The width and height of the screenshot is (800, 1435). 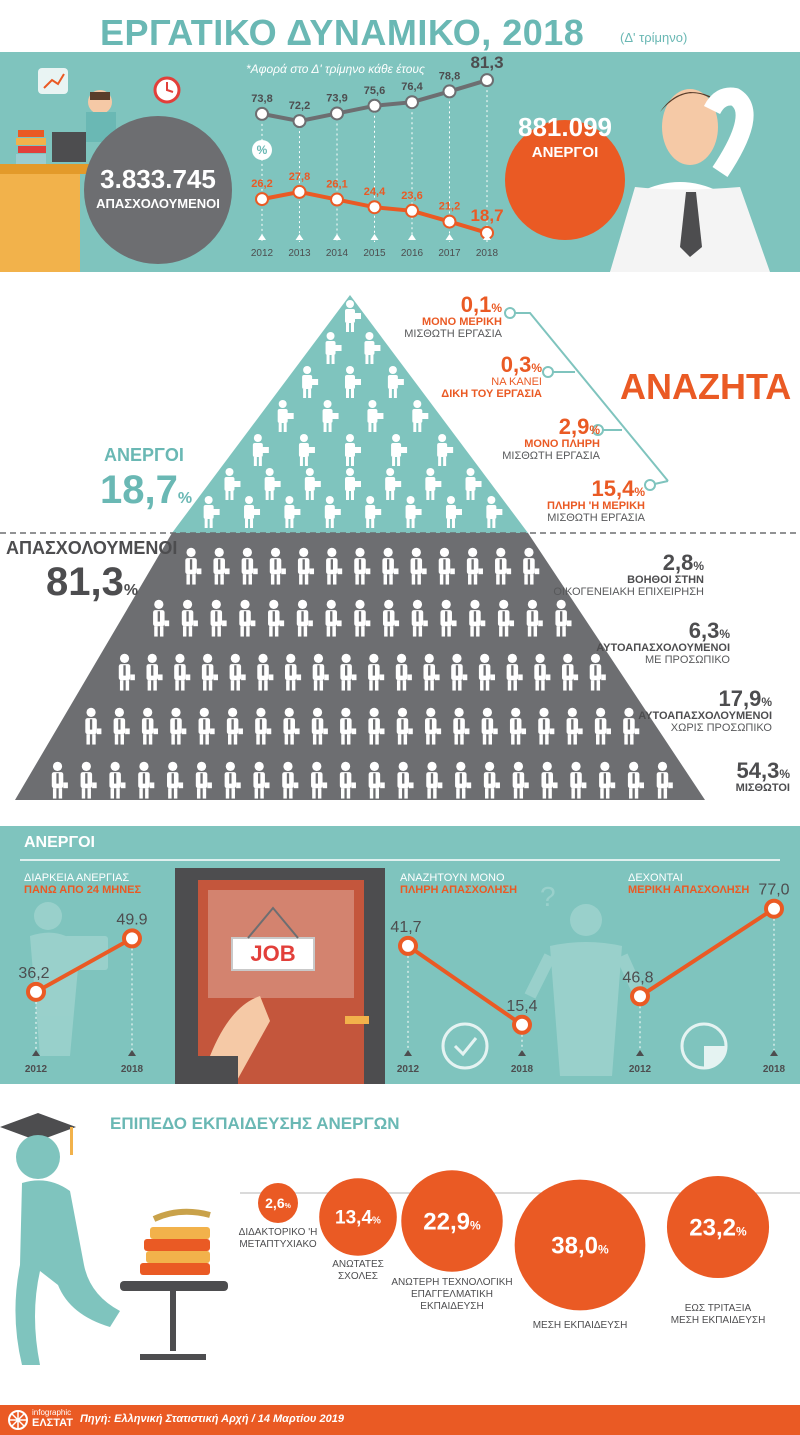 What do you see at coordinates (491, 376) in the screenshot?
I see `seeking-item: 0,3% ΝΑ ΚΑΝΕΙ ΔΙΚΗ ΤΟΥ ΕΡΓΑΣΙΑ` at bounding box center [491, 376].